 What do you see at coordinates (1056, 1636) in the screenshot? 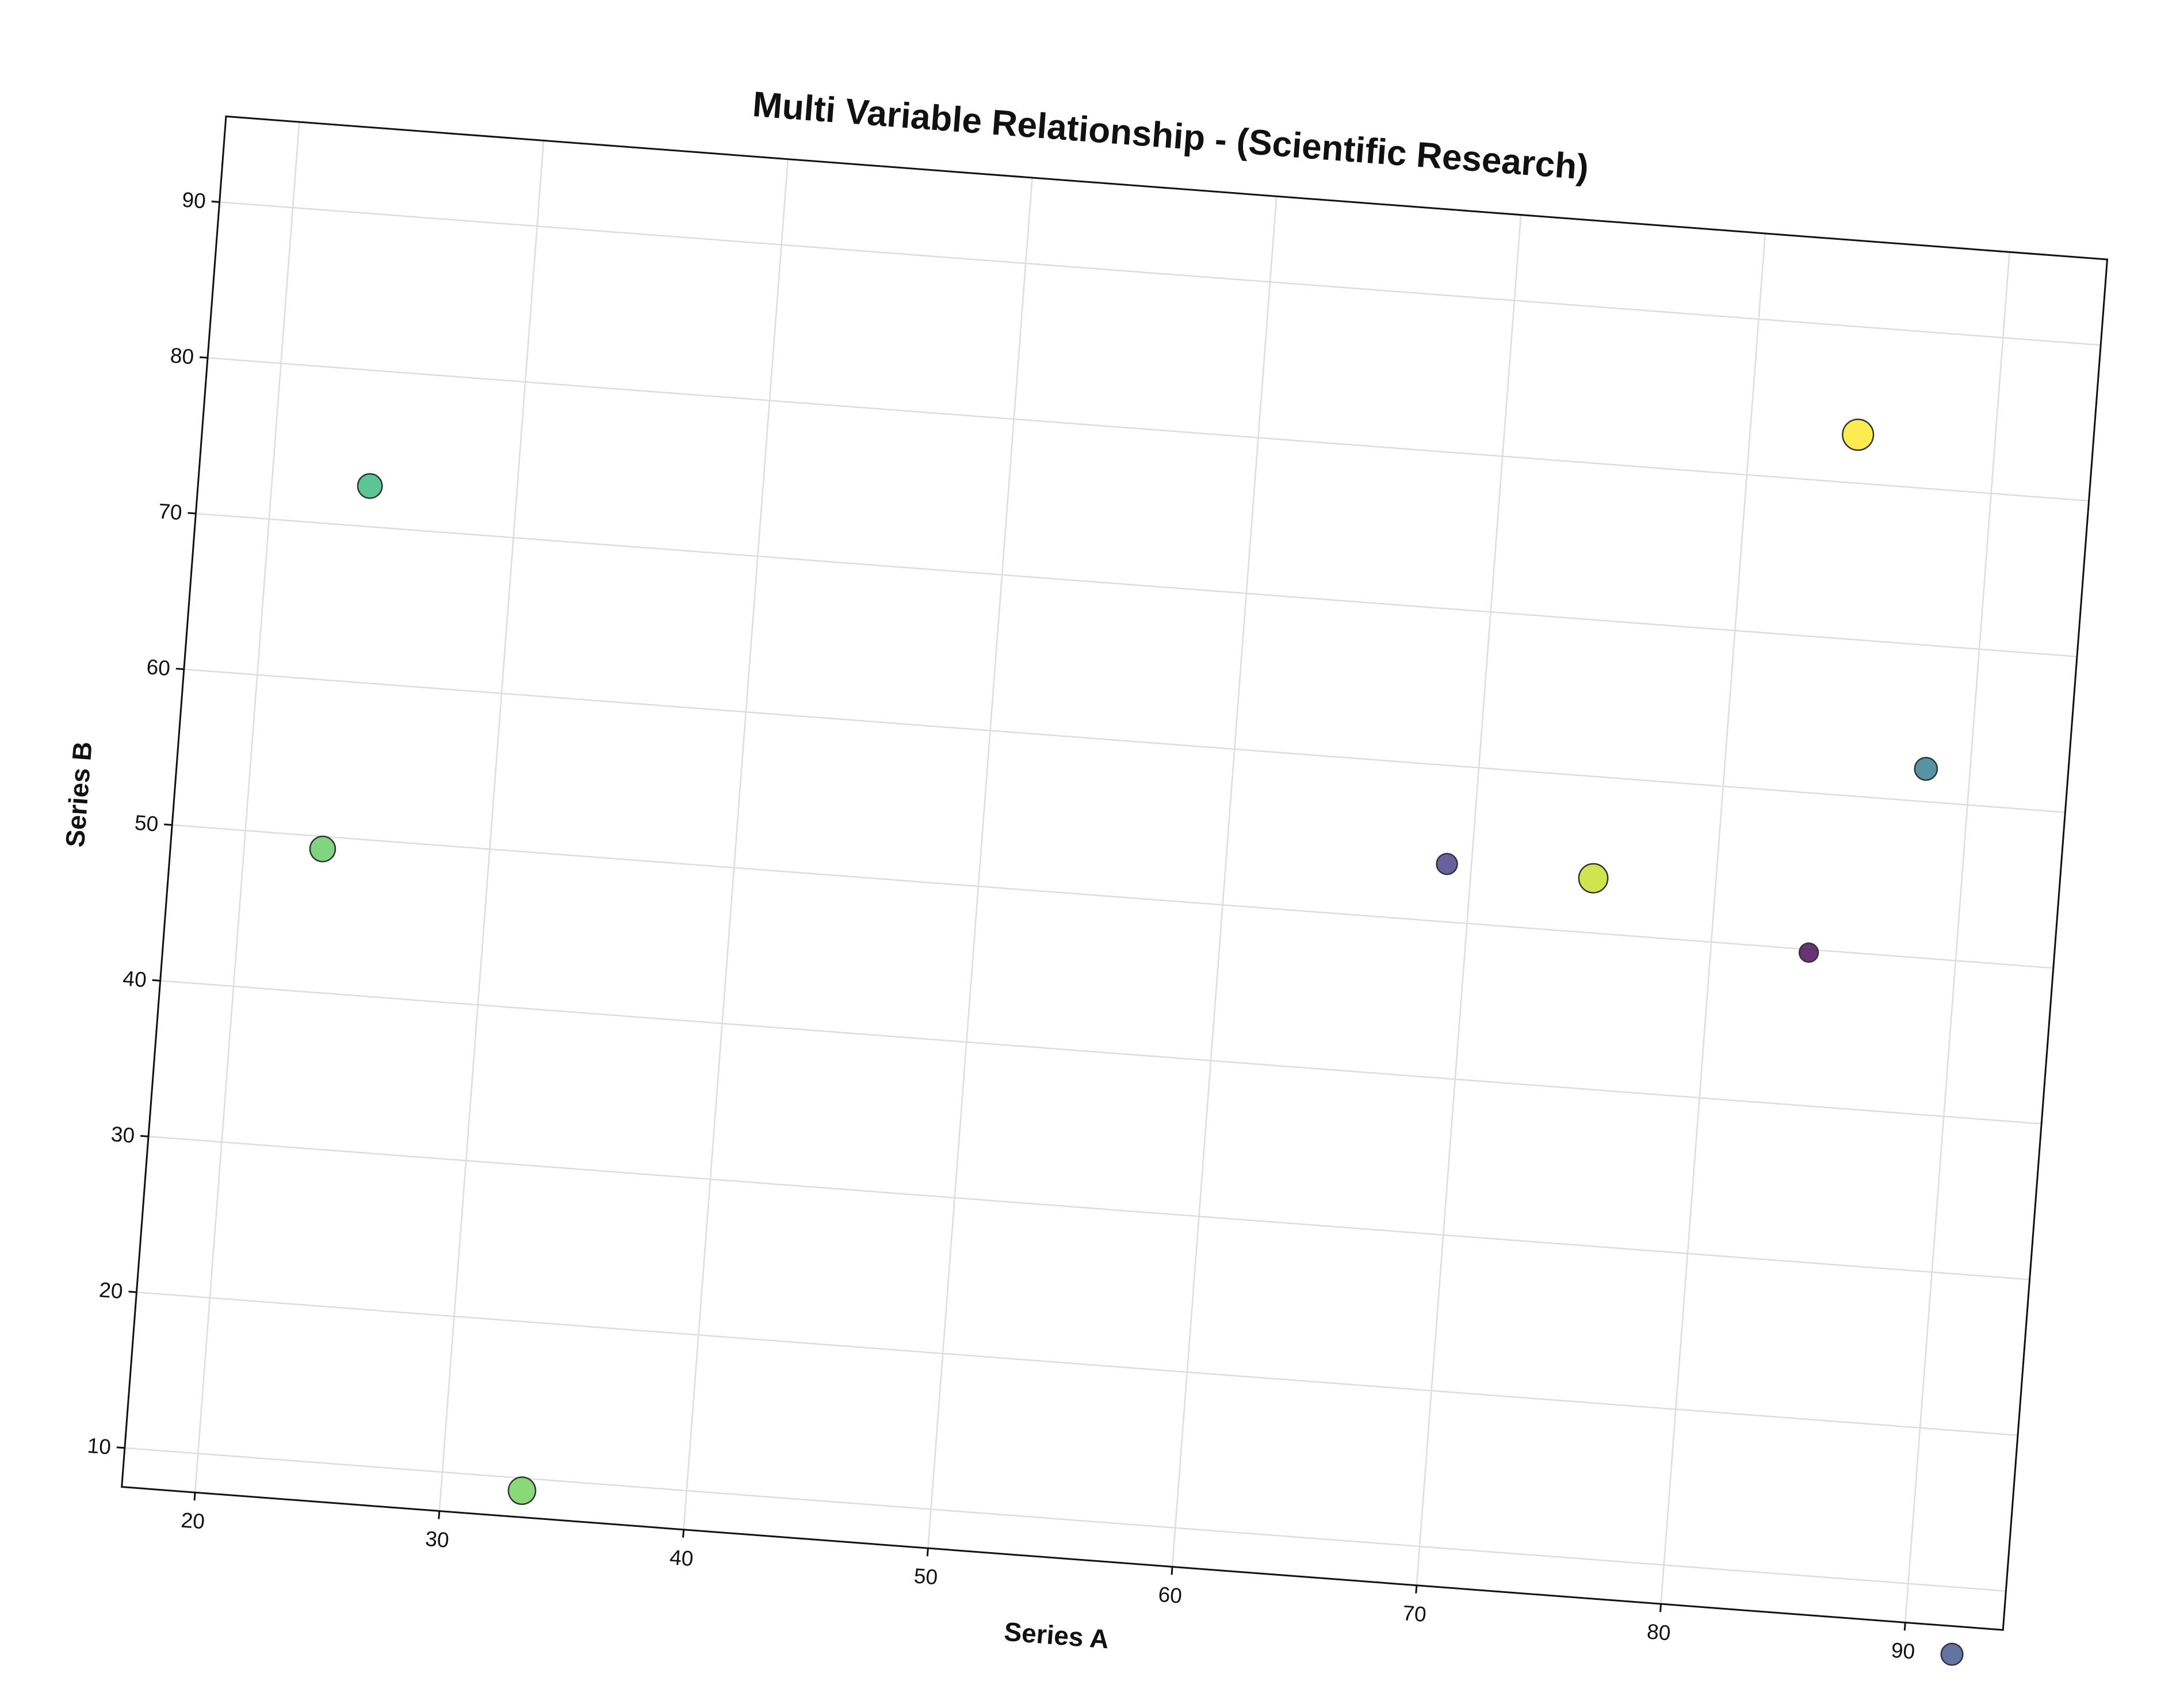
I see `x-axis-label: Series A` at bounding box center [1056, 1636].